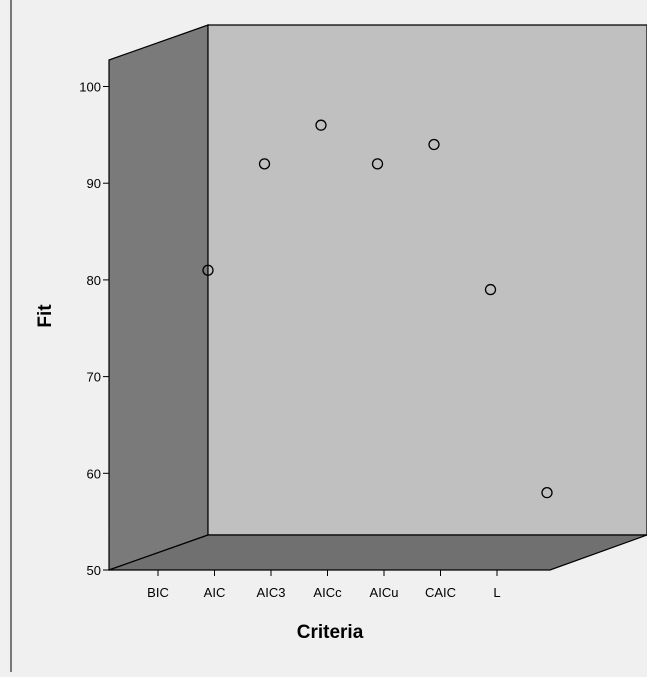  What do you see at coordinates (384, 592) in the screenshot?
I see `x-tick-label: AICu` at bounding box center [384, 592].